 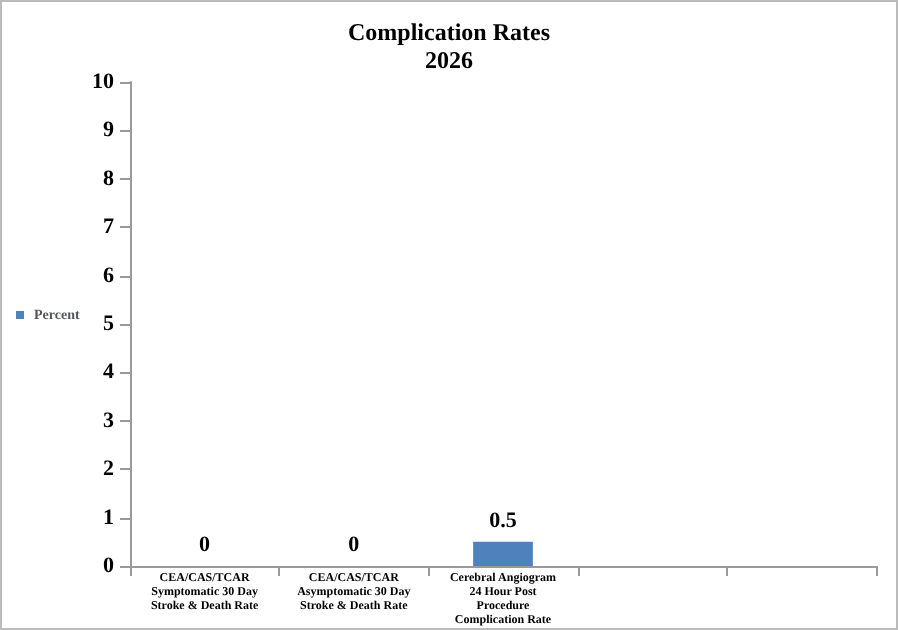 I want to click on y-tick-label: 5, so click(x=109, y=324).